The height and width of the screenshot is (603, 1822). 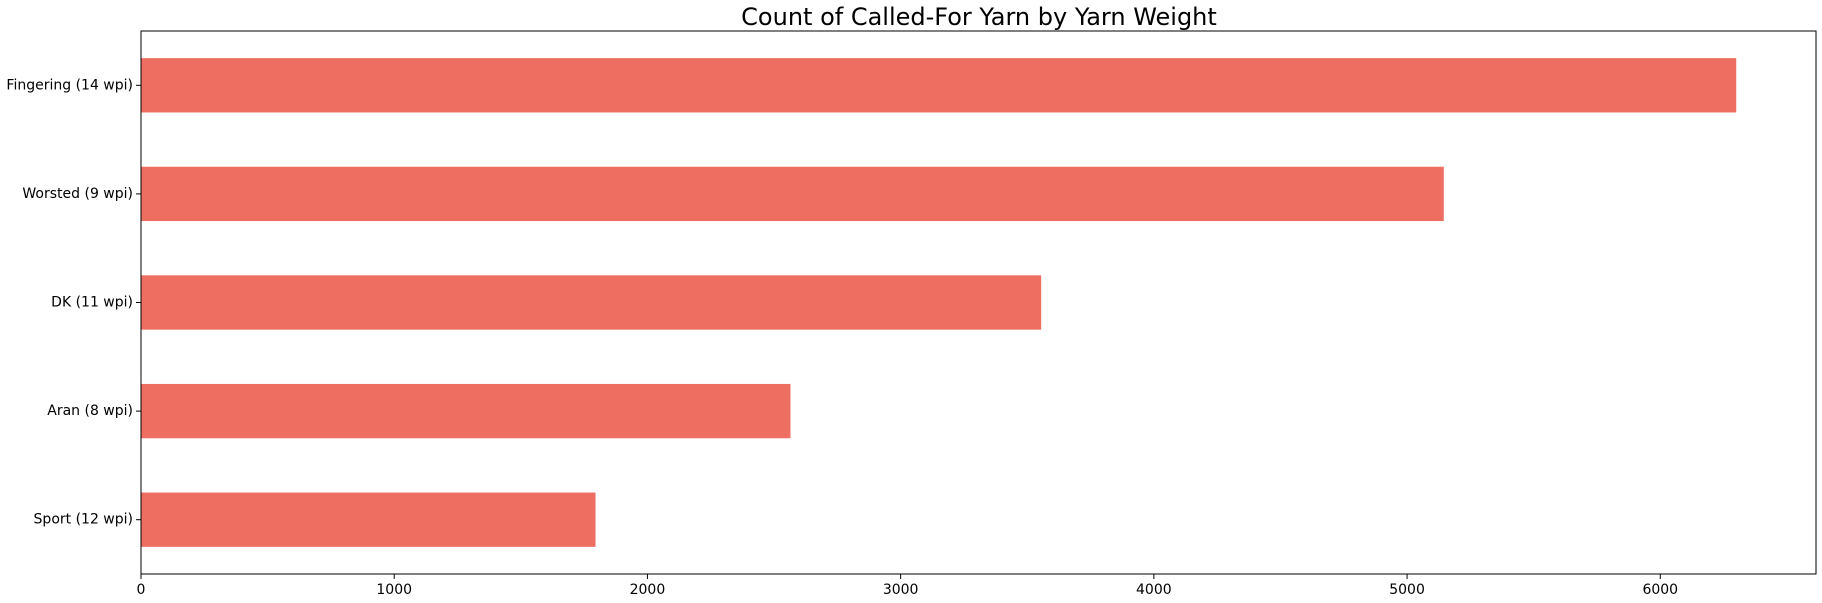 I want to click on chart-title: Count of Called-For Yarn by Yarn Weight, so click(x=979, y=17).